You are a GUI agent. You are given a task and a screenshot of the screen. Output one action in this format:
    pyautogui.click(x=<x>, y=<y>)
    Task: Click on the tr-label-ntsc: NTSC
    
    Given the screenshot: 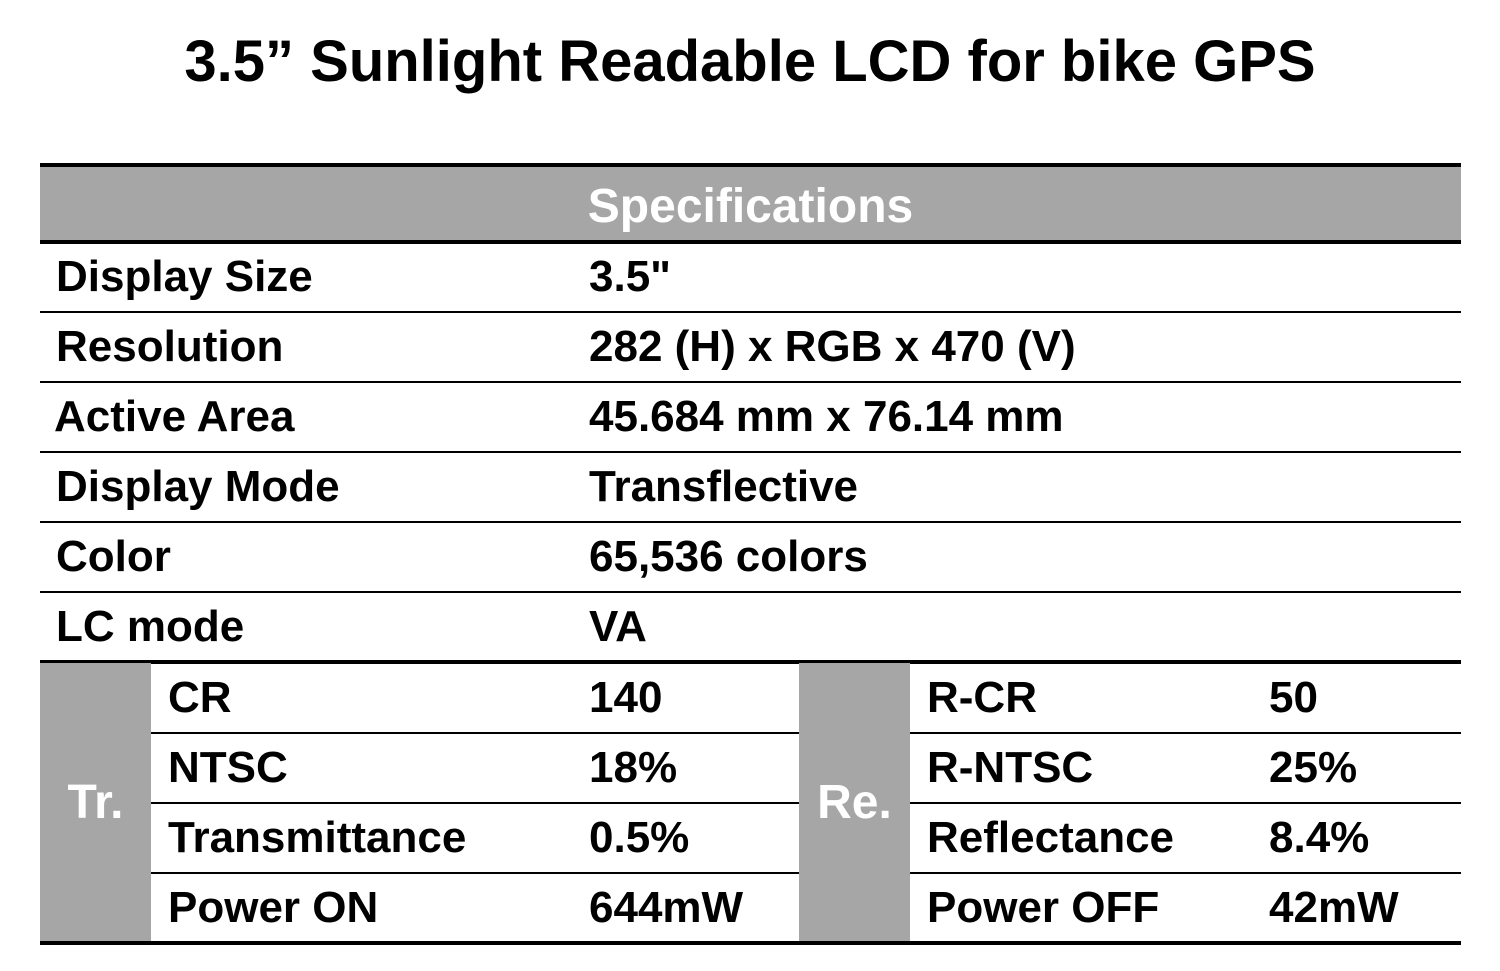 What is the action you would take?
    pyautogui.click(x=228, y=767)
    